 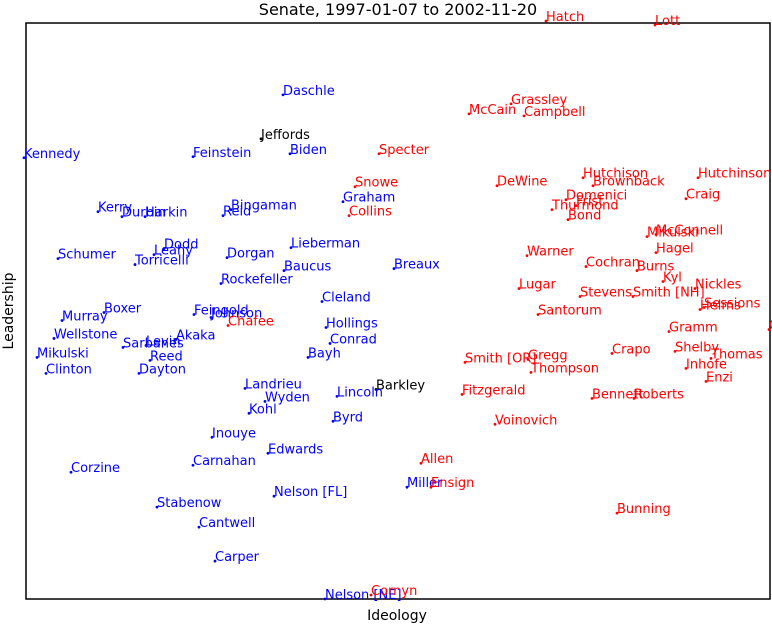 What do you see at coordinates (63, 353) in the screenshot?
I see `point-label: Mikulski` at bounding box center [63, 353].